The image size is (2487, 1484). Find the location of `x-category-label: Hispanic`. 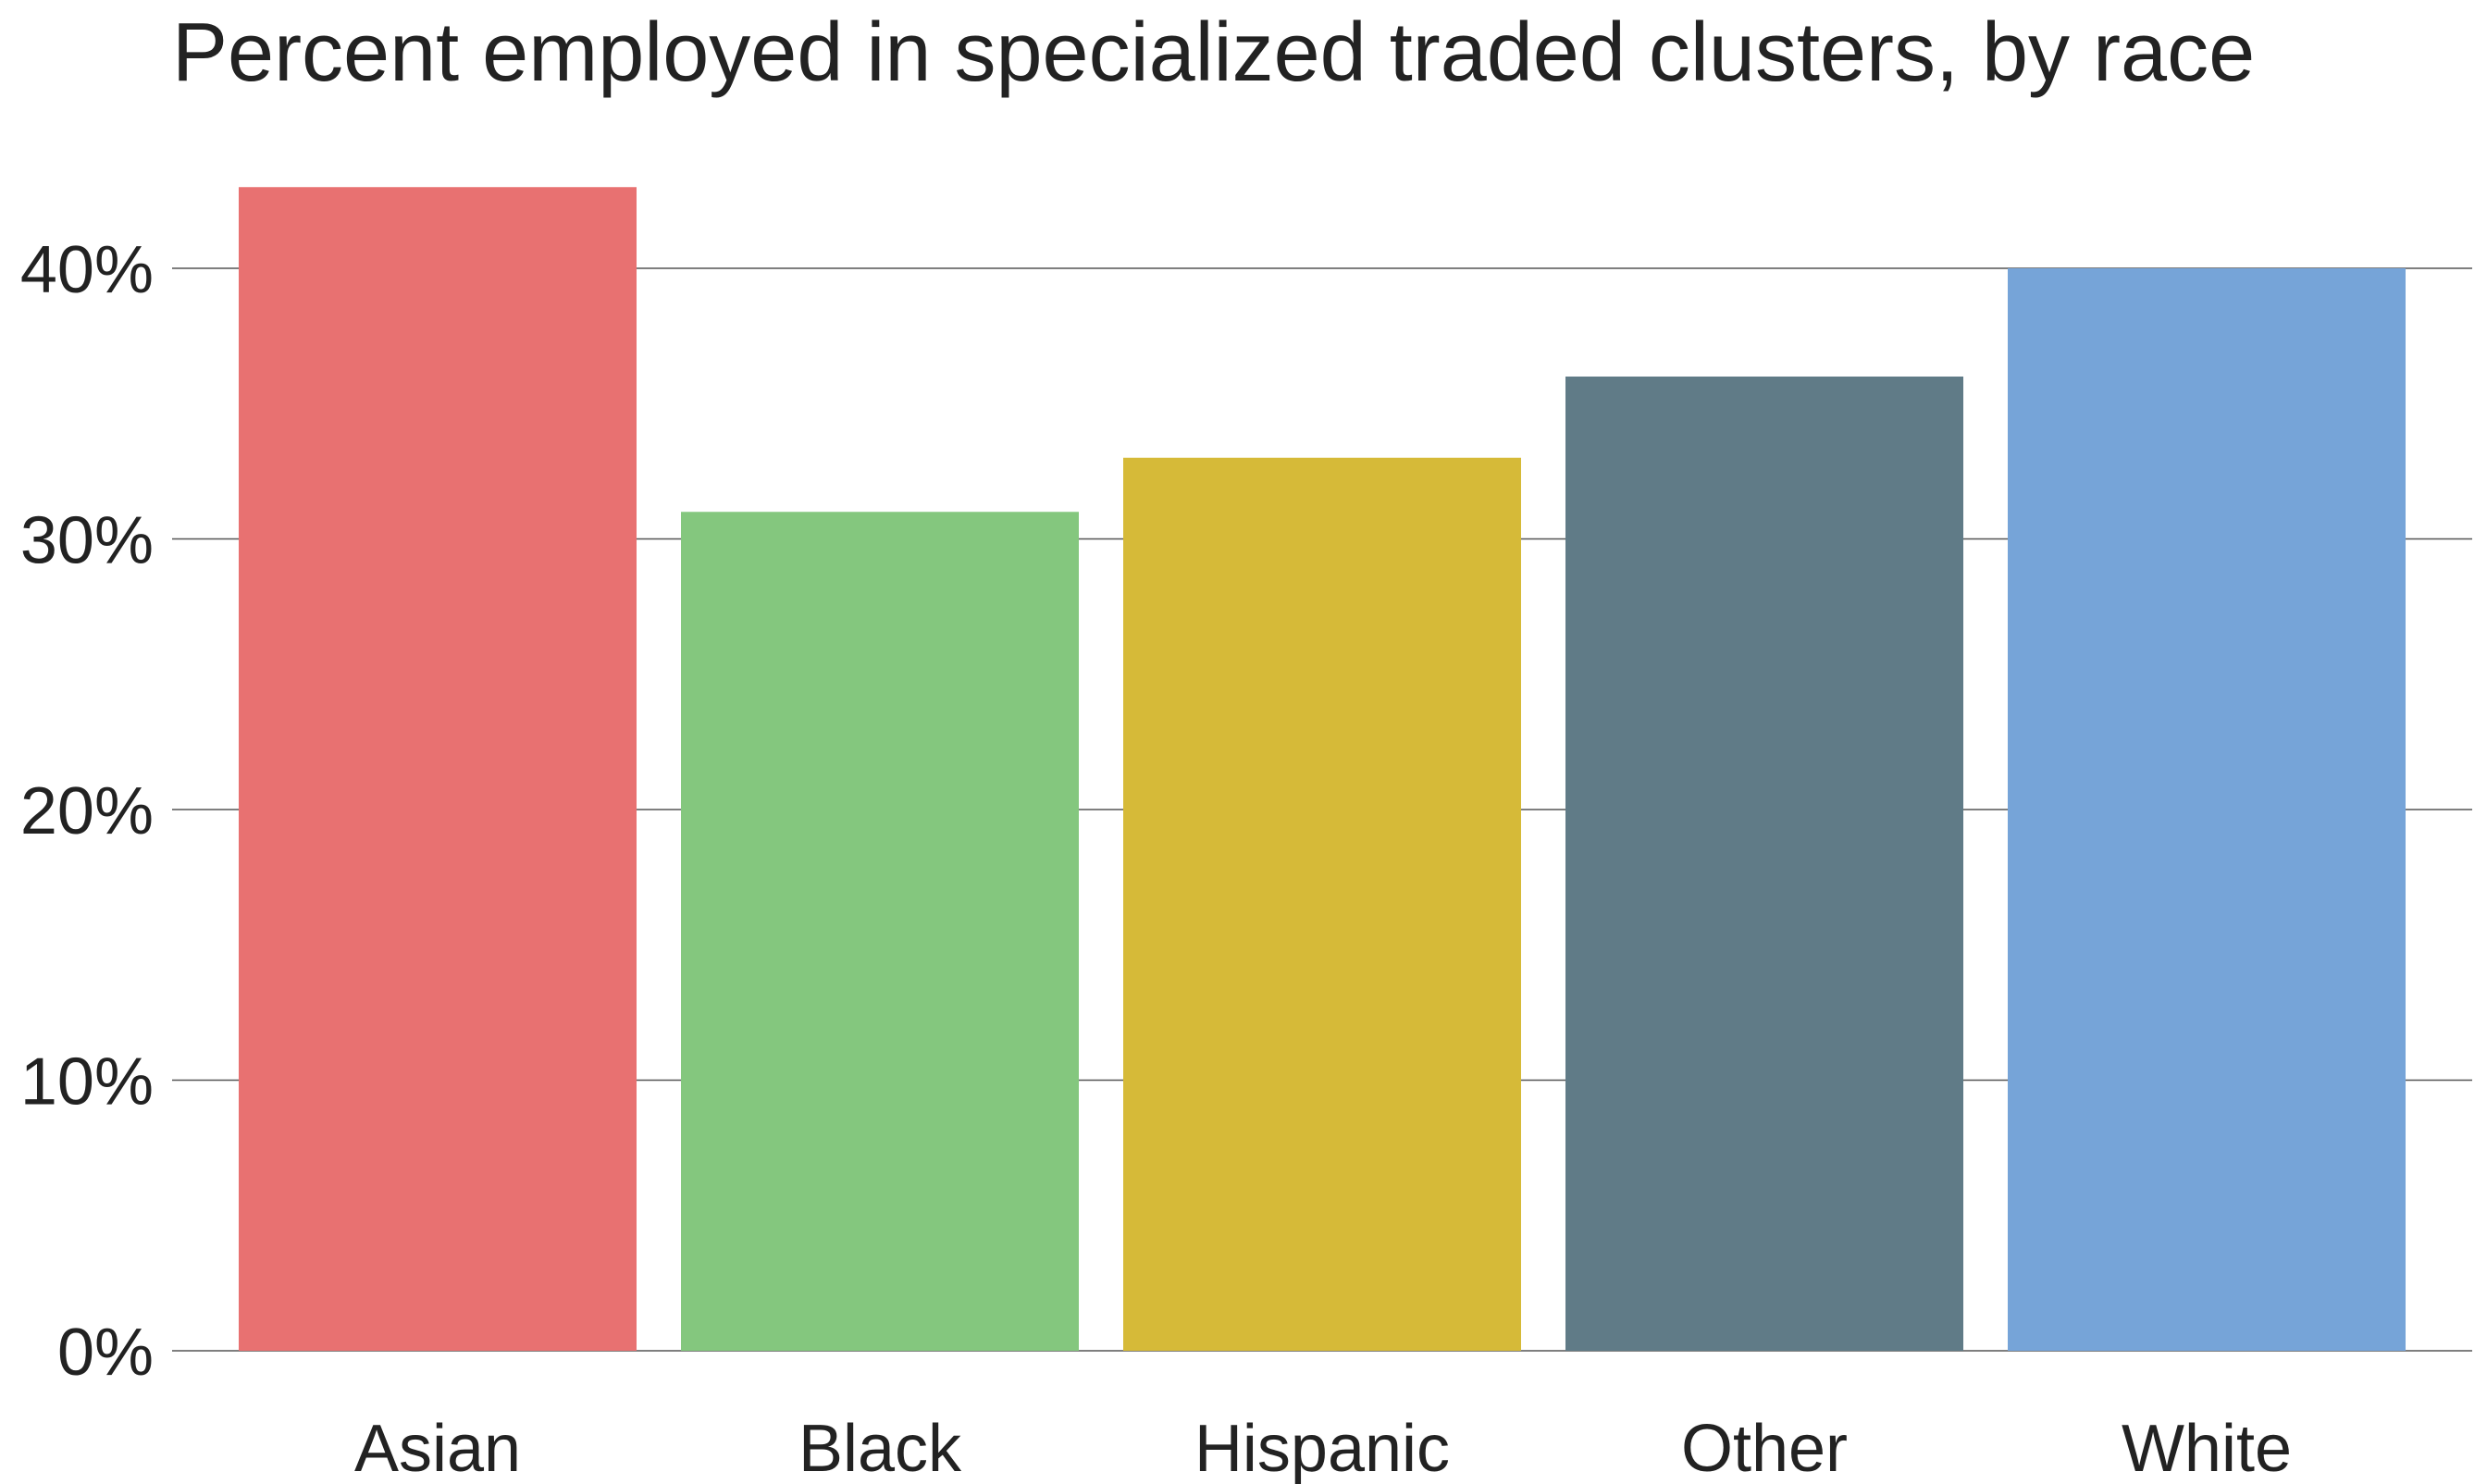

x-category-label: Hispanic is located at coordinates (1322, 1448).